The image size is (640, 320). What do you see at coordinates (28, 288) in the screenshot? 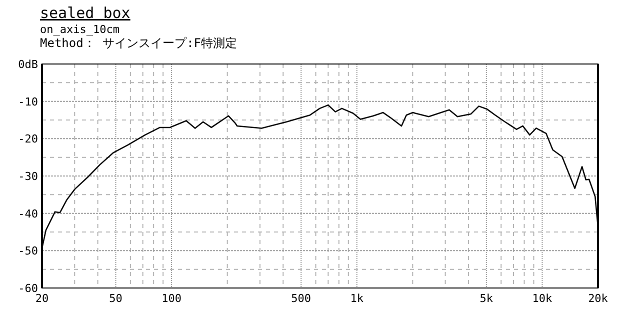
I see `y-tick-label: -60` at bounding box center [28, 288].